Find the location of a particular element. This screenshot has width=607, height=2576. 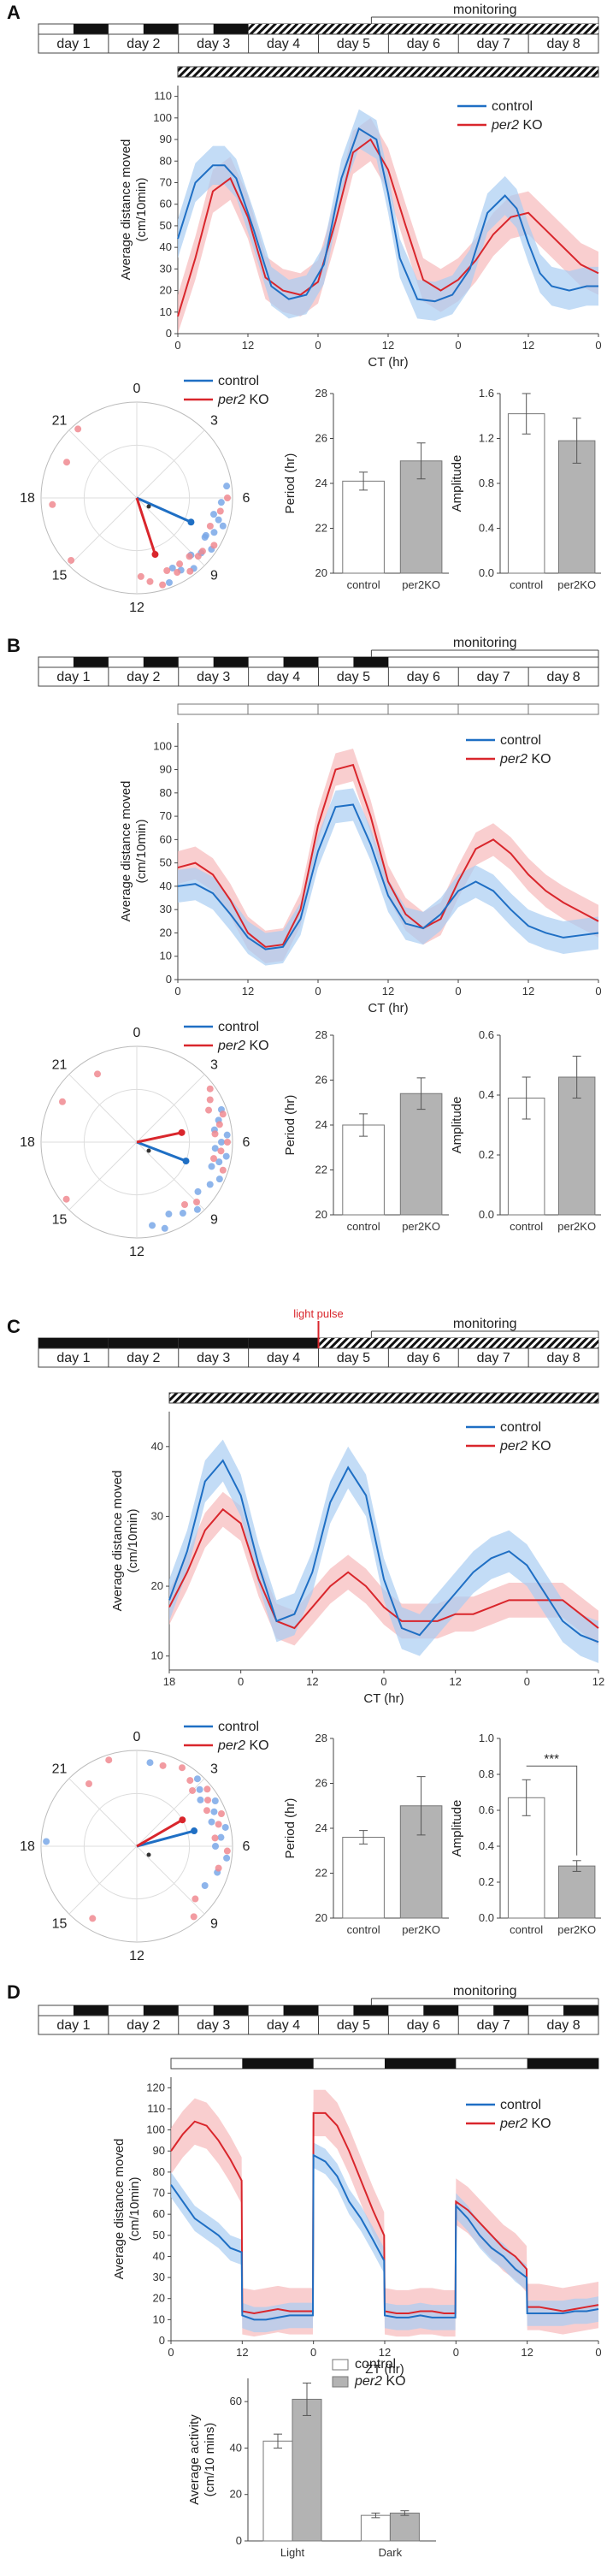

y-tick-label: 80 is located at coordinates (166, 161).